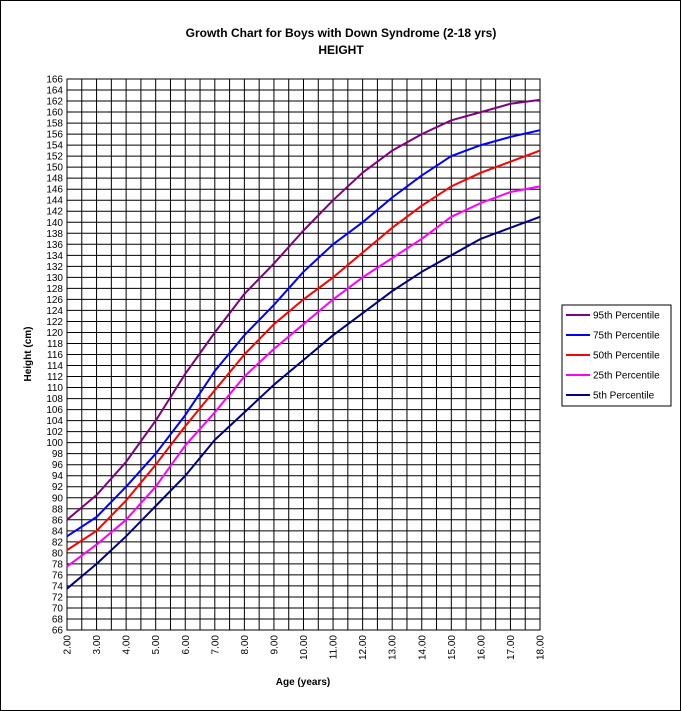 The height and width of the screenshot is (711, 681). What do you see at coordinates (58, 465) in the screenshot?
I see `y-tick-label: 96` at bounding box center [58, 465].